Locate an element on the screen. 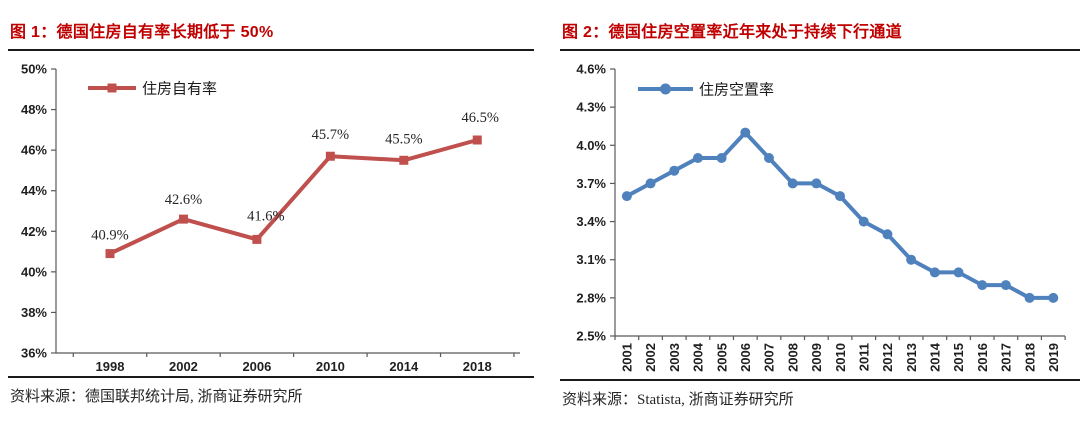  svg-text: 住房自有率 is located at coordinates (179, 89).